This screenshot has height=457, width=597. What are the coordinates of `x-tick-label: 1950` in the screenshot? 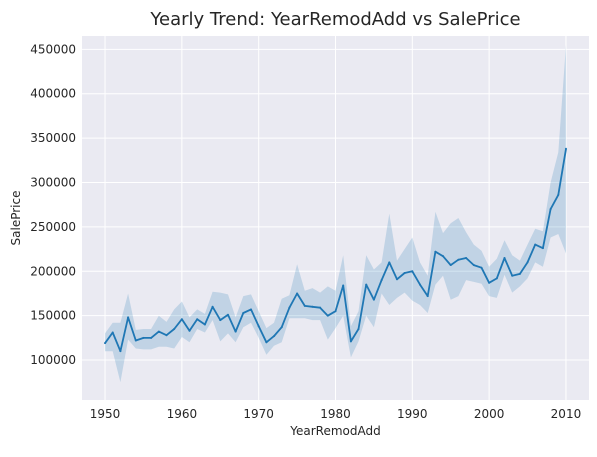 It's located at (105, 414).